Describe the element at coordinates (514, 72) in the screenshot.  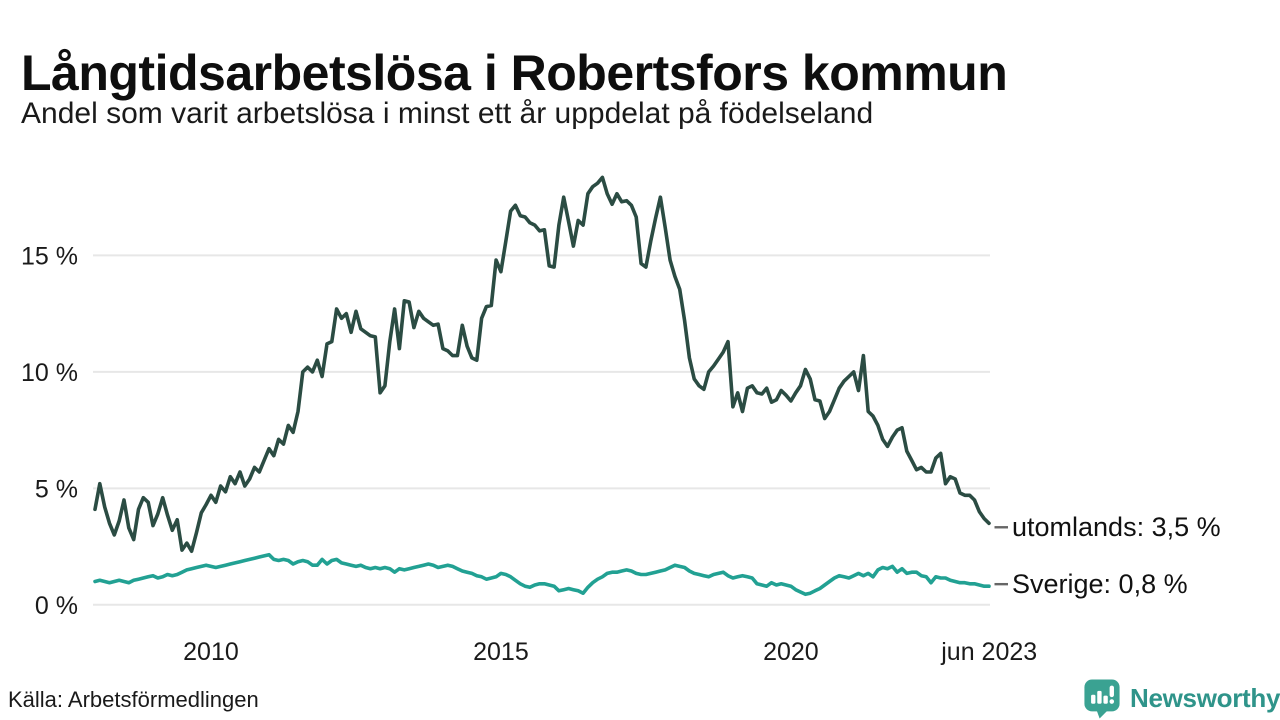
I see `page-title: Långtidsarbetslösa i Robertsfors kommun` at that location.